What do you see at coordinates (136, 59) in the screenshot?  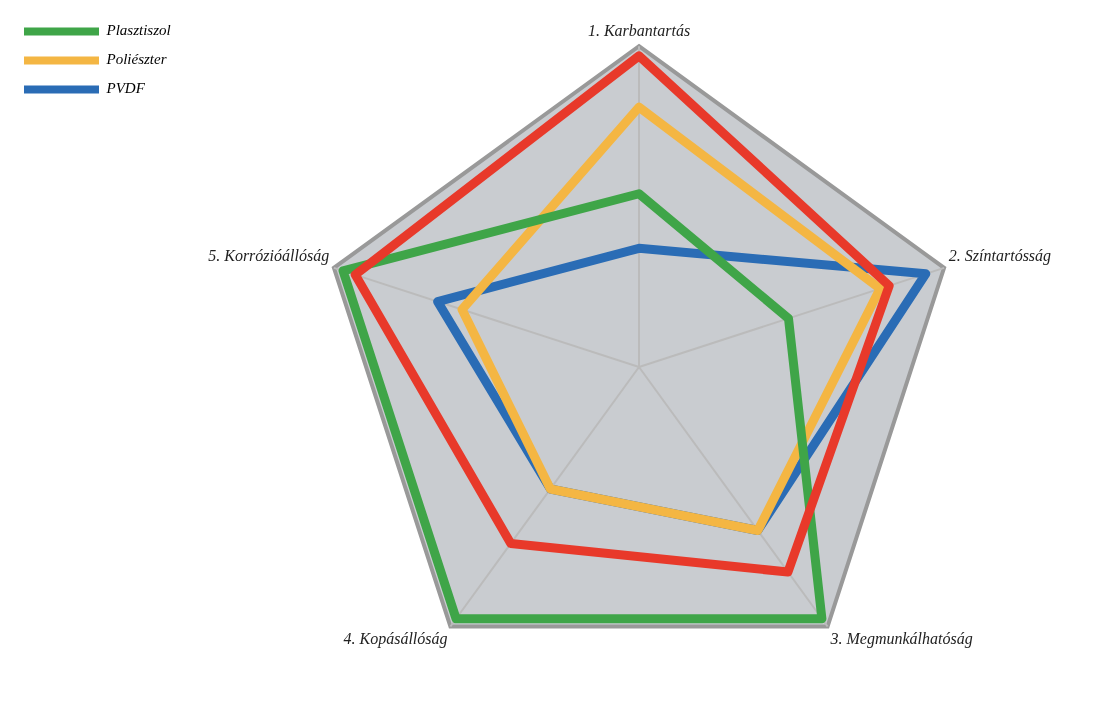 I see `legend-label: Poliészter` at bounding box center [136, 59].